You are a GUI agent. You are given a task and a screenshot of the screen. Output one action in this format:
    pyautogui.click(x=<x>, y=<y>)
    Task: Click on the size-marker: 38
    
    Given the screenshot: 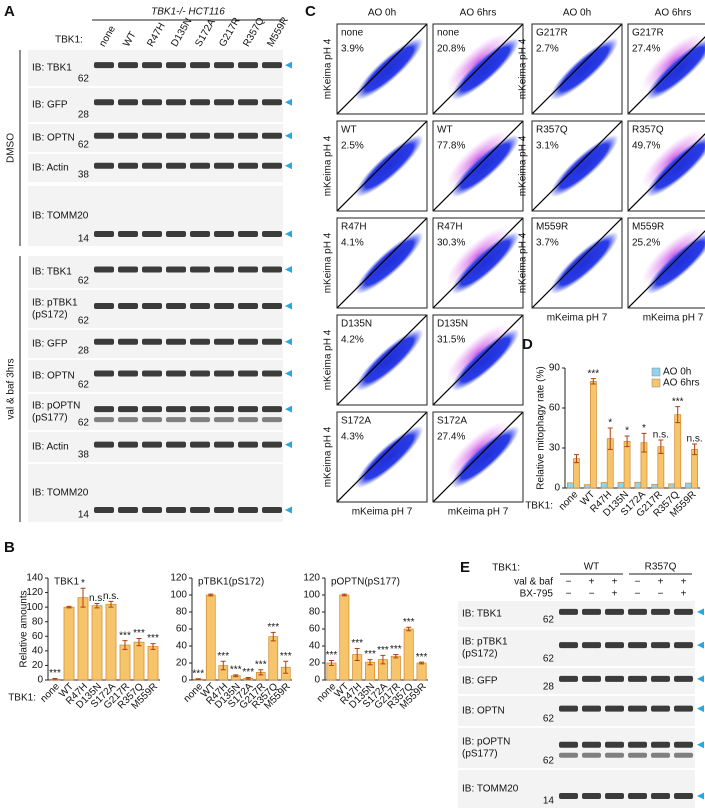 What is the action you would take?
    pyautogui.click(x=84, y=455)
    